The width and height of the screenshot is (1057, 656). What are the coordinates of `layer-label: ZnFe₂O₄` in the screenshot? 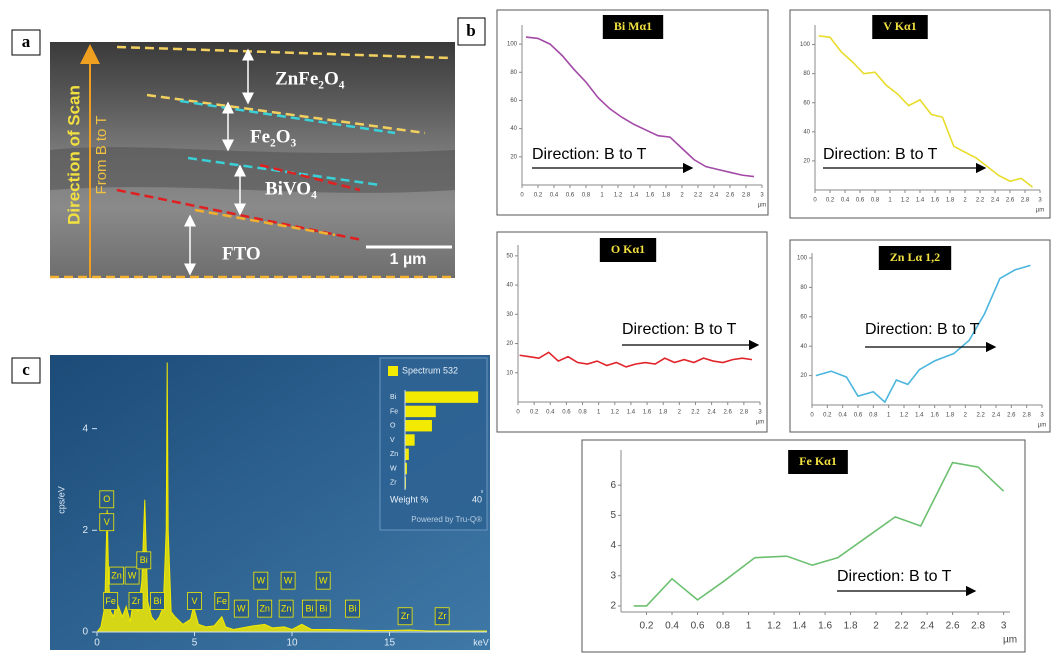 It's located at (310, 78).